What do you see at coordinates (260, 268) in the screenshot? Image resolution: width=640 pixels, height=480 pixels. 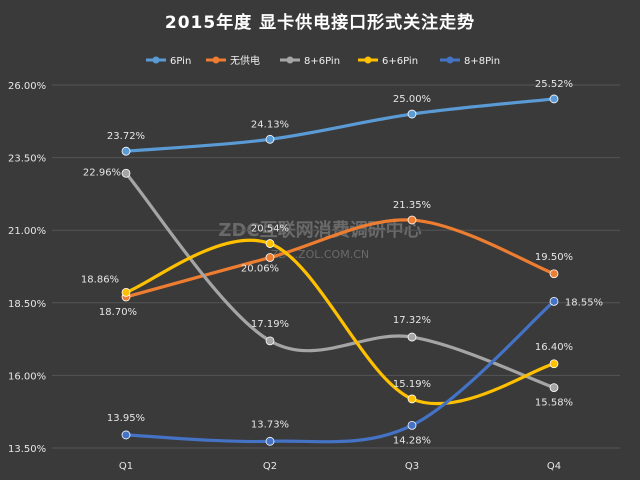 I see `data-label: 20.06%` at bounding box center [260, 268].